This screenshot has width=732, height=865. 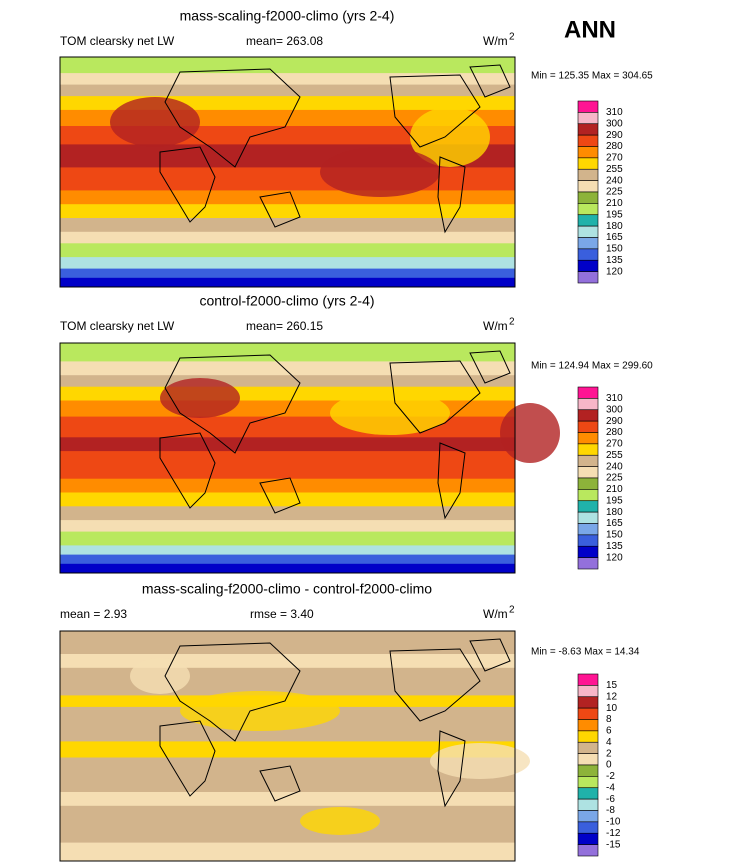 I want to click on colorbar-label: 135, so click(x=614, y=546).